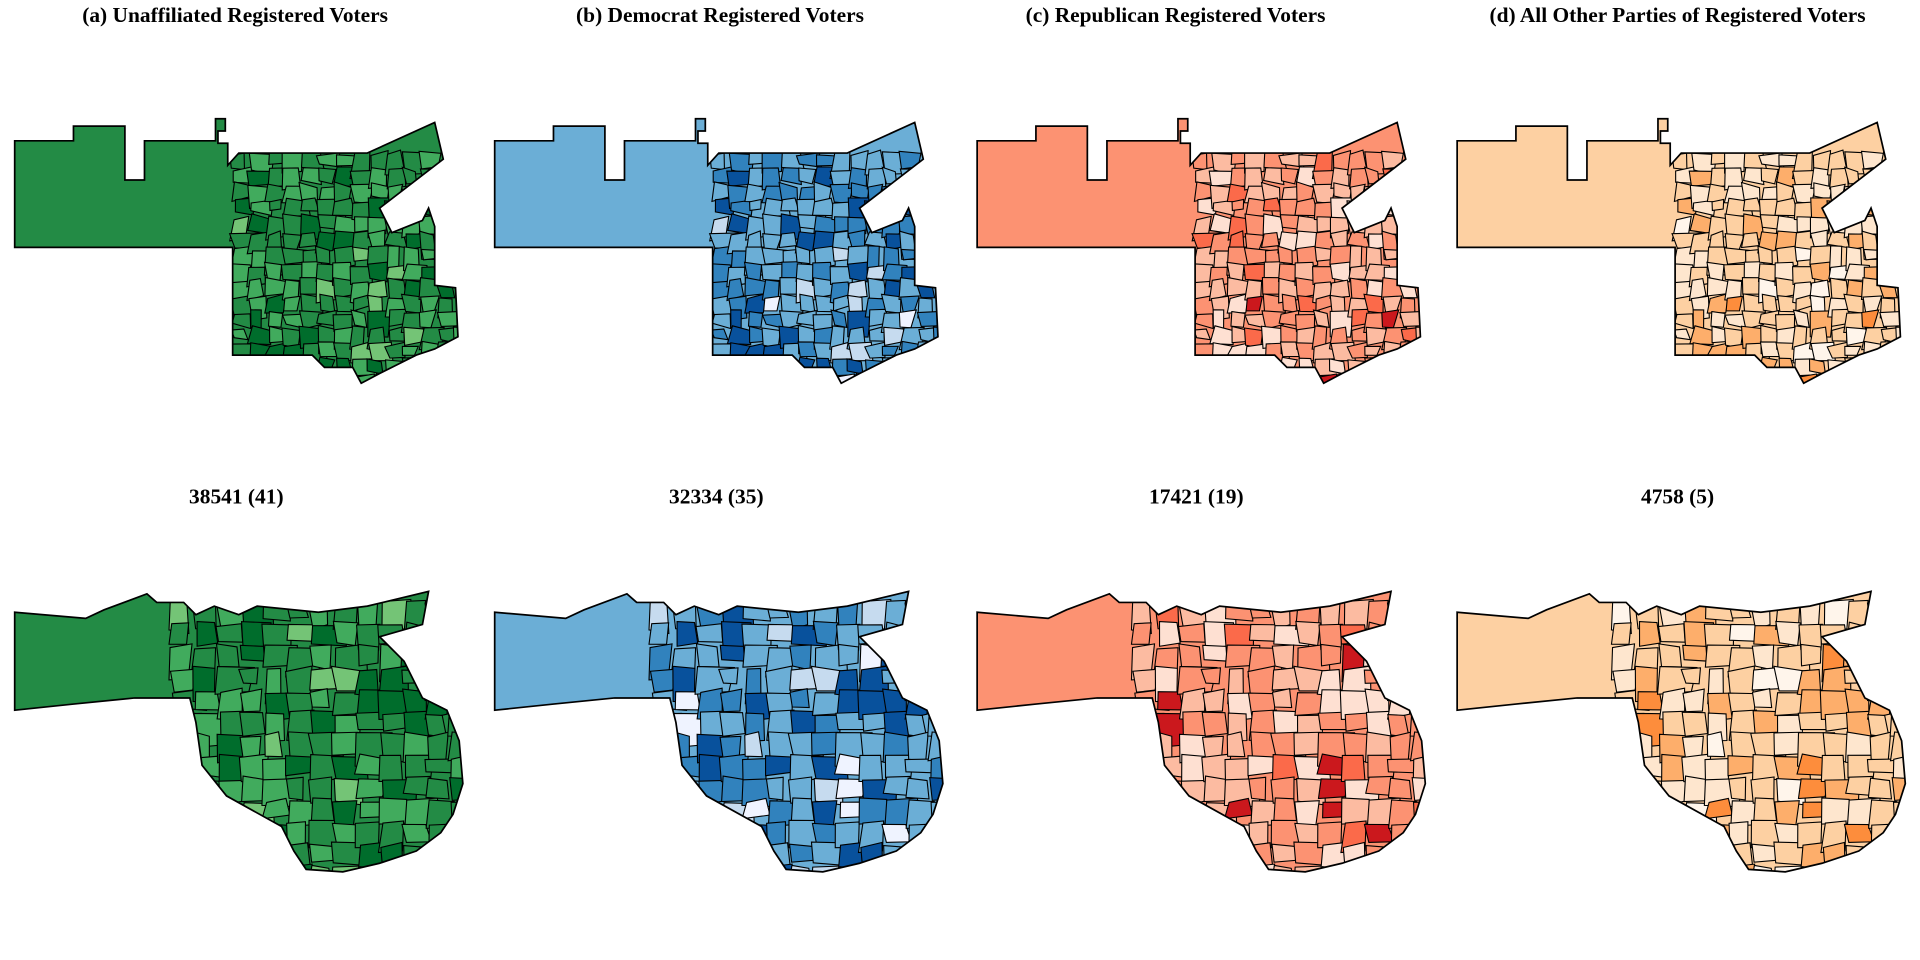 The width and height of the screenshot is (1920, 960). I want to click on district-outline, so click(1201, 731).